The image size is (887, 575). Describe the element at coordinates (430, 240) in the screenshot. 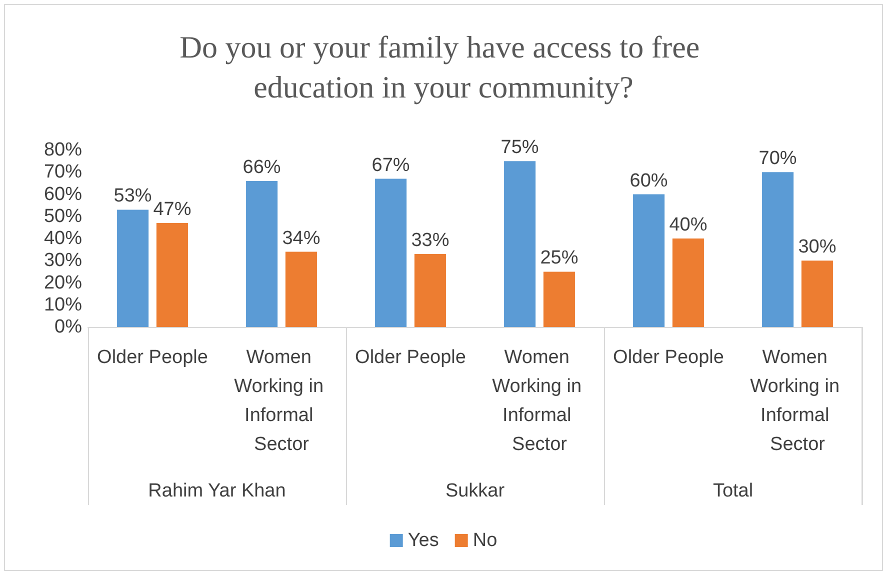

I see `data-label: 33%` at that location.